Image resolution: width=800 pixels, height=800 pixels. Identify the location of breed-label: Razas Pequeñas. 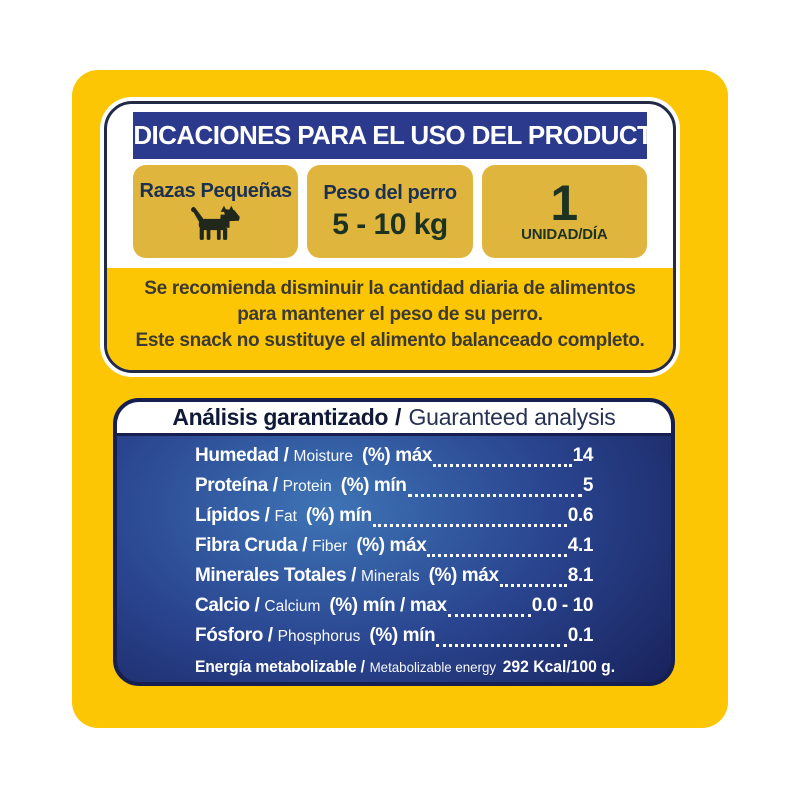
(216, 191).